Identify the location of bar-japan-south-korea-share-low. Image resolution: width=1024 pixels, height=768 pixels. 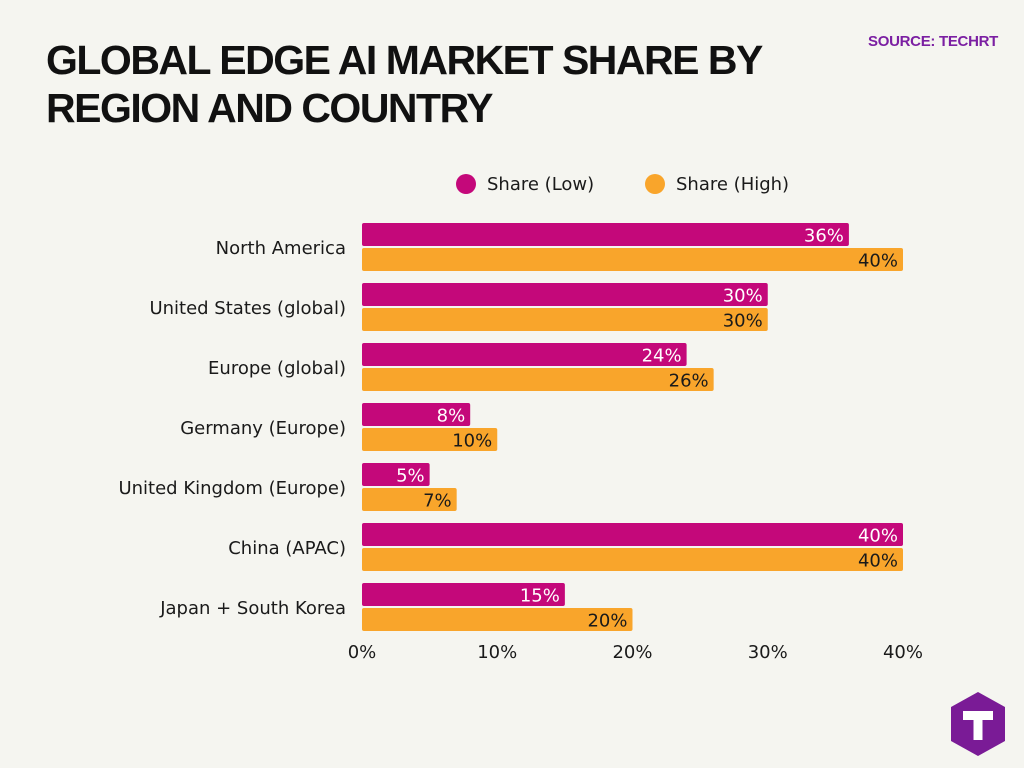
(463, 594).